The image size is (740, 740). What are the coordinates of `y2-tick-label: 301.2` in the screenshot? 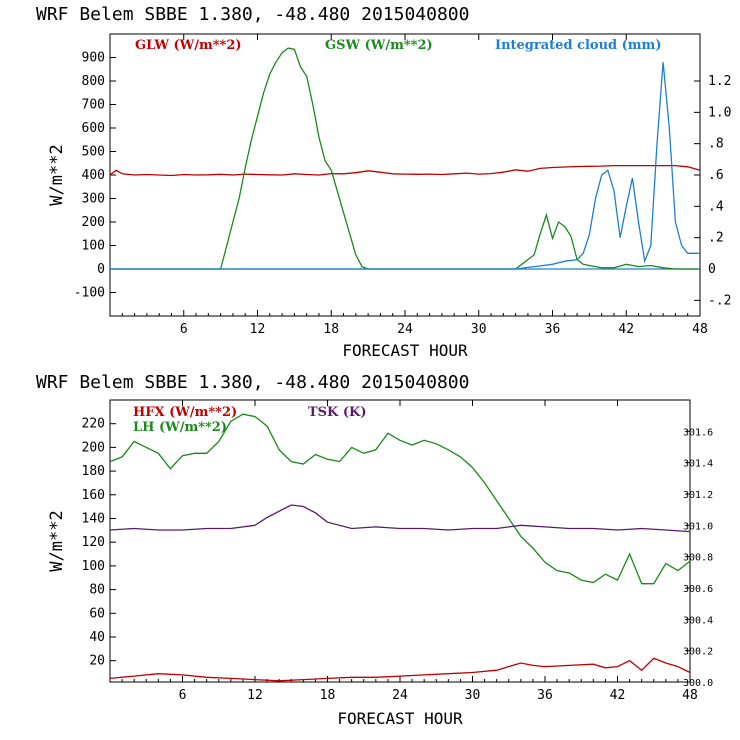 It's located at (698, 495).